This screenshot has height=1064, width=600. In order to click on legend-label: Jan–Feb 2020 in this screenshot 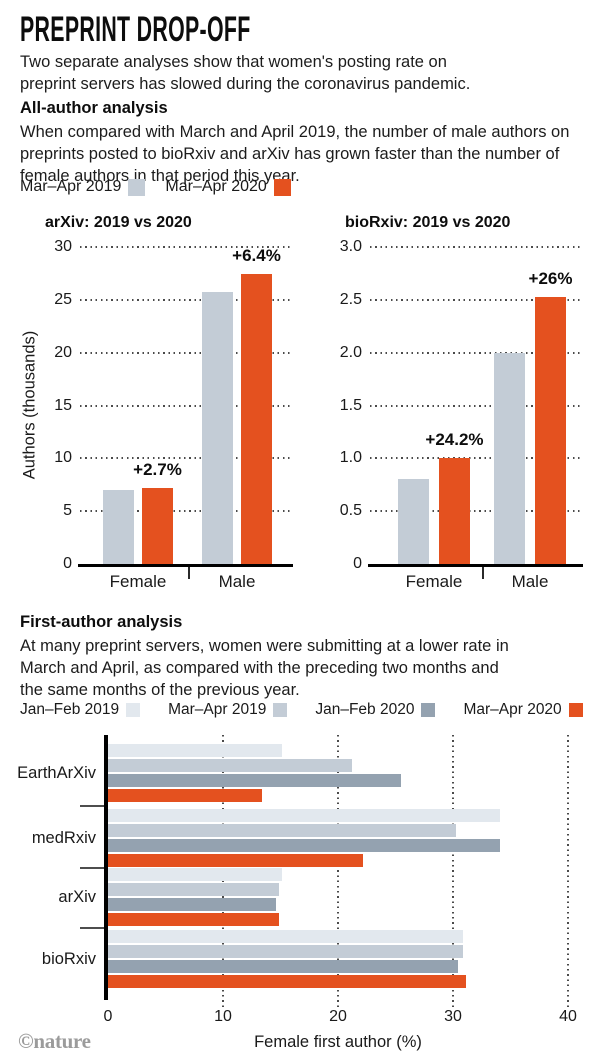, I will do `click(365, 709)`.